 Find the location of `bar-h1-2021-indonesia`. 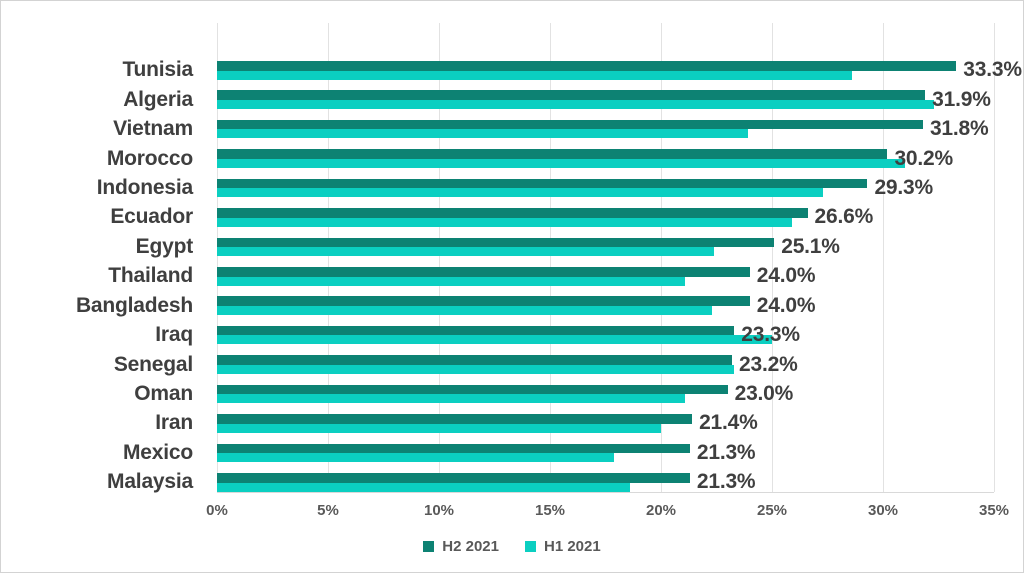

bar-h1-2021-indonesia is located at coordinates (520, 193).